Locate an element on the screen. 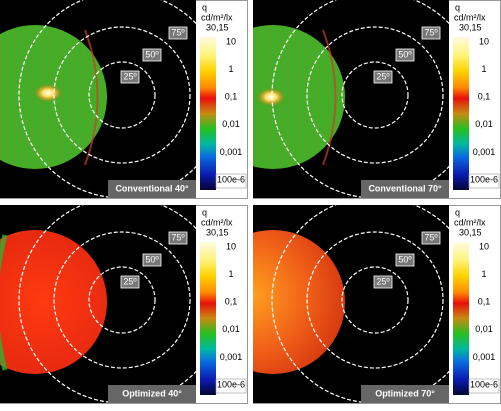  green-edge is located at coordinates (4, 302).